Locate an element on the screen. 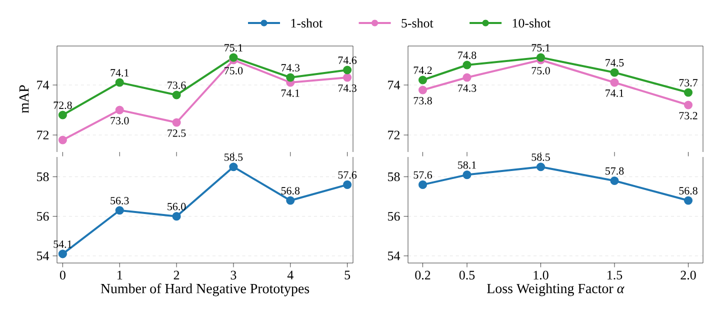  legend-label: 5-shot is located at coordinates (418, 23).